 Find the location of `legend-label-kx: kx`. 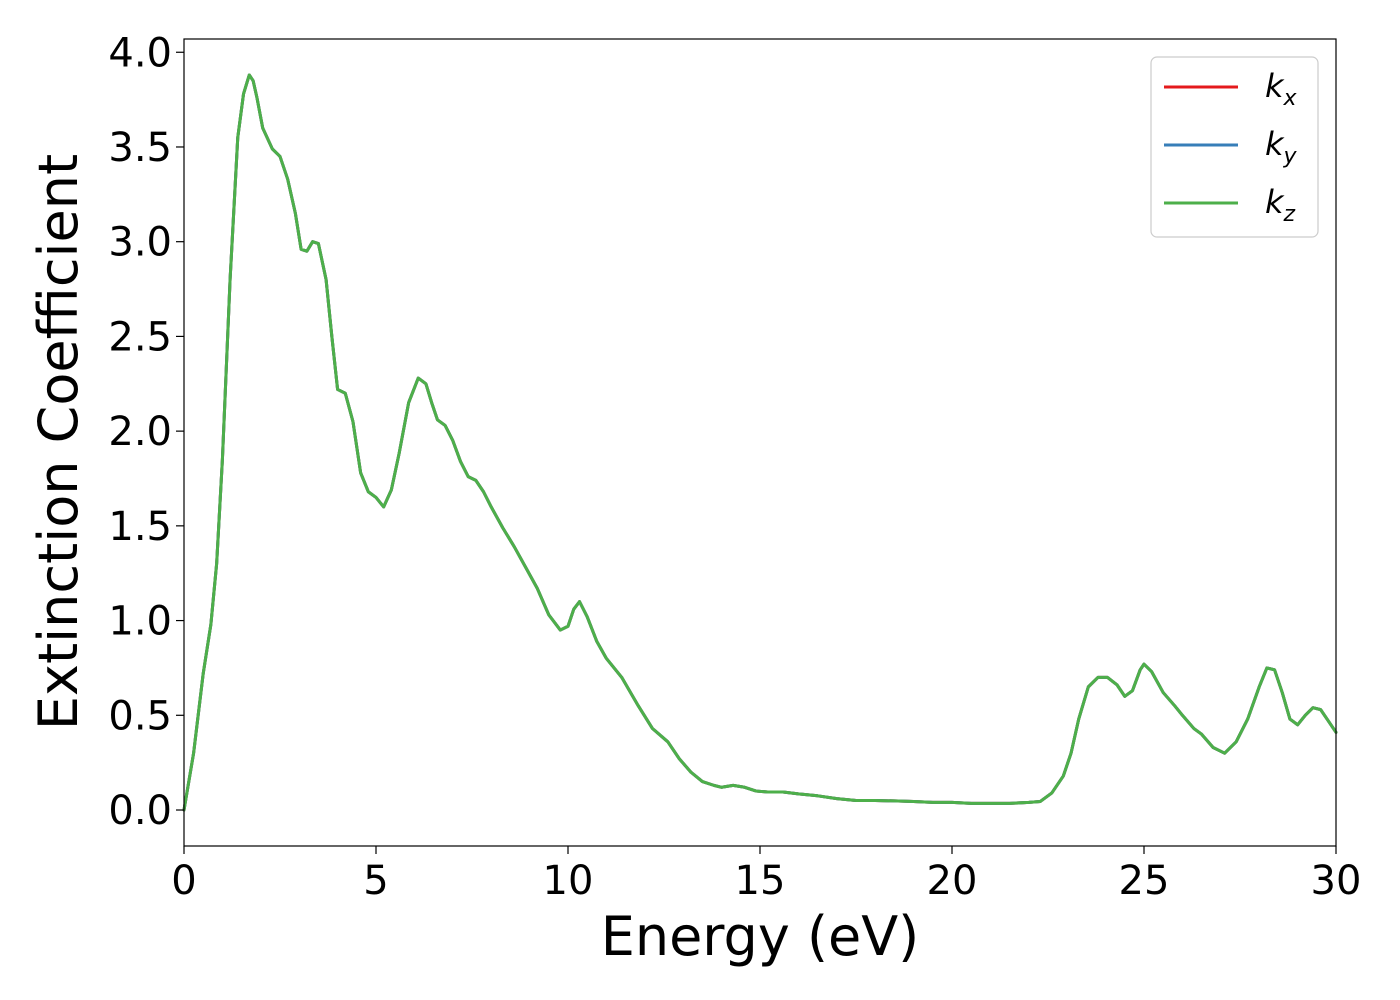

legend-label-kx: kx is located at coordinates (1281, 89).